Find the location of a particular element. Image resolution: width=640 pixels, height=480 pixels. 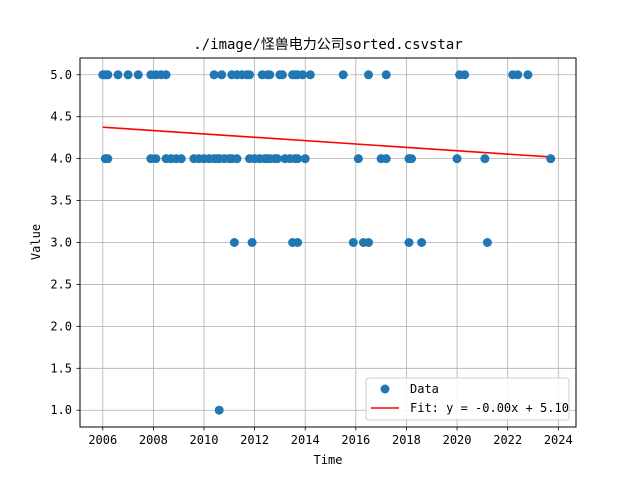

fit-line is located at coordinates (326, 142).